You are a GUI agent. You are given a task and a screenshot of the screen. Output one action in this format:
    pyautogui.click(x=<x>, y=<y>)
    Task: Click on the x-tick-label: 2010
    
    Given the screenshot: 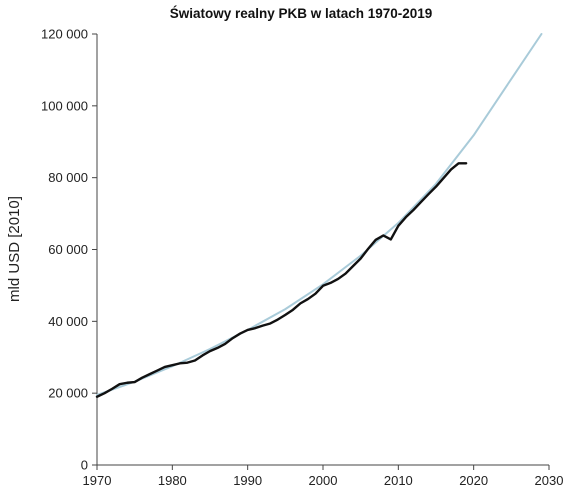 What is the action you would take?
    pyautogui.click(x=398, y=480)
    